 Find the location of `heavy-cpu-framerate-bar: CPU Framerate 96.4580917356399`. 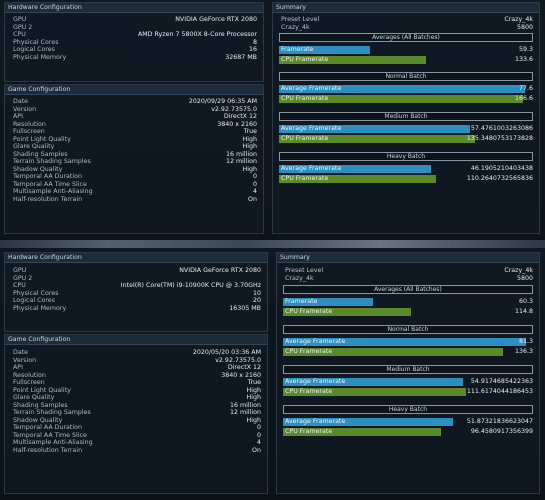

heavy-cpu-framerate-bar: CPU Framerate 96.4580917356399 is located at coordinates (408, 432).